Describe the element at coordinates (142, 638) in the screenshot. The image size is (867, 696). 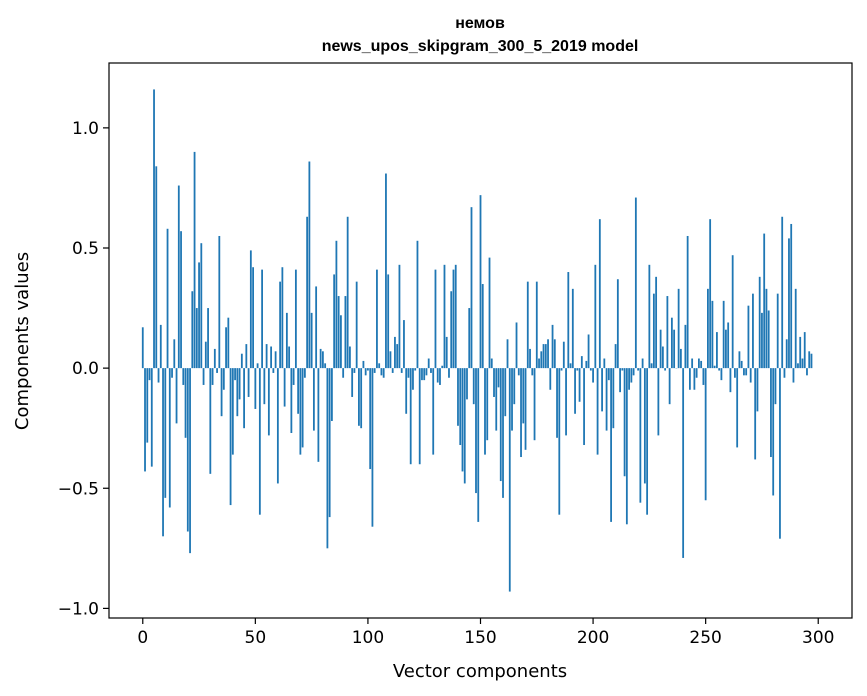
I see `x-tick-label: 0` at that location.